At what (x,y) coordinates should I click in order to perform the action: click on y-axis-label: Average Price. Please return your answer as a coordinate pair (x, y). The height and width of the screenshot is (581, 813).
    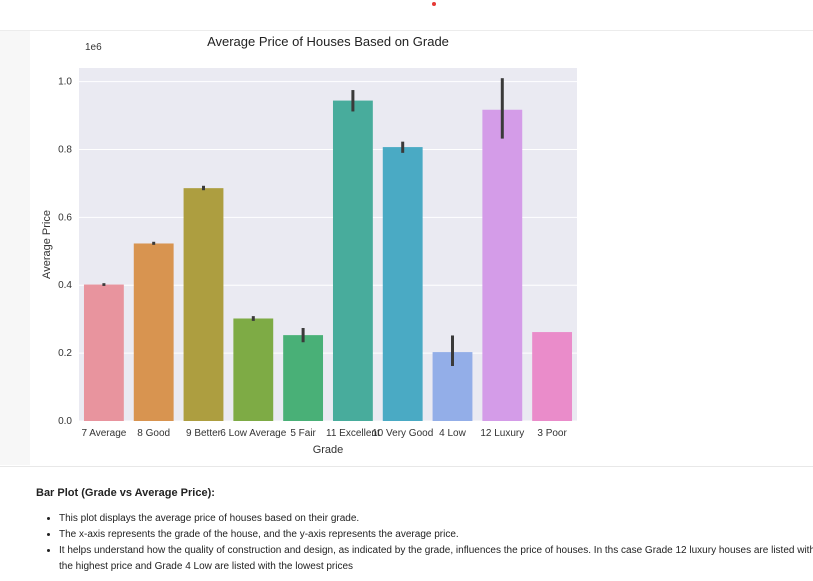
    Looking at the image, I should click on (47, 244).